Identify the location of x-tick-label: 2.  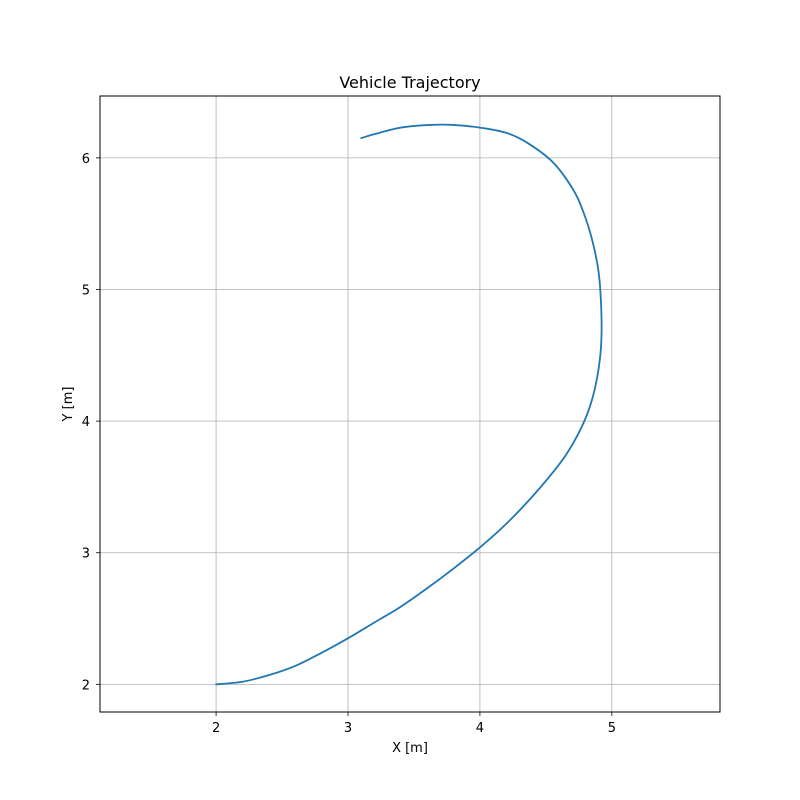
(216, 728).